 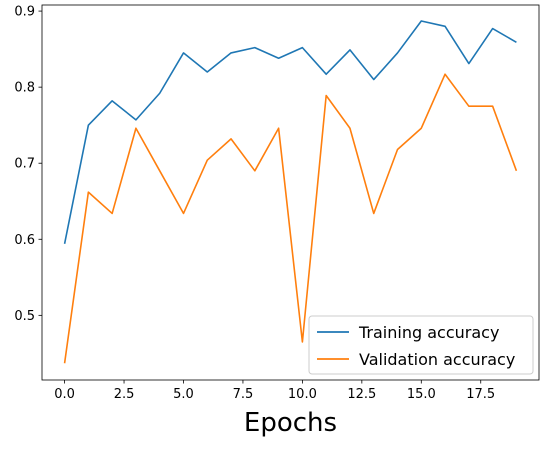 I want to click on y-tick-label: 0.6, so click(x=24, y=240).